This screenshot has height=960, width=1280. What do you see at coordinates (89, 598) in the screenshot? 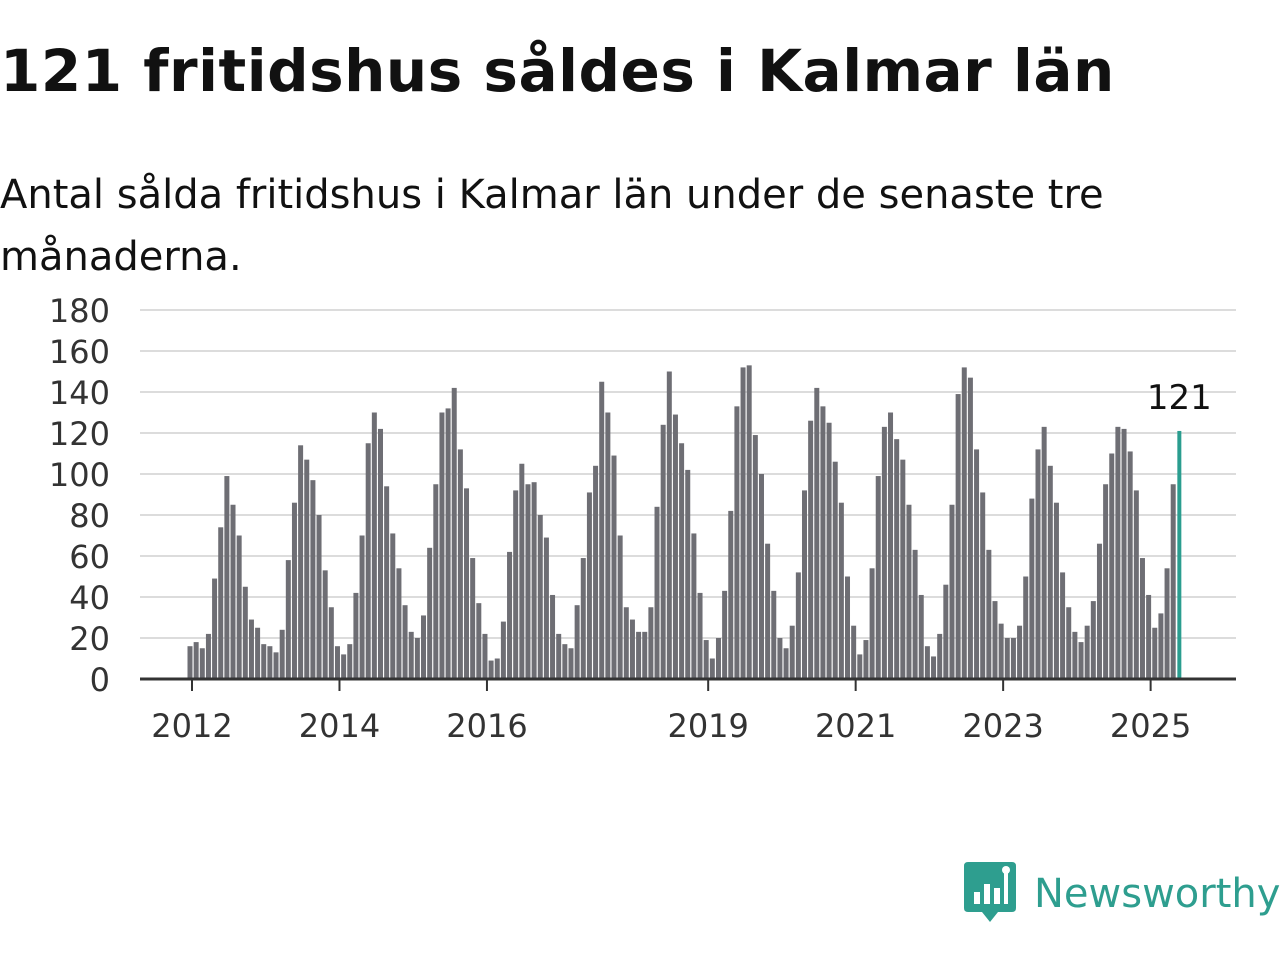
I see `y-tick-label: 40` at bounding box center [89, 598].